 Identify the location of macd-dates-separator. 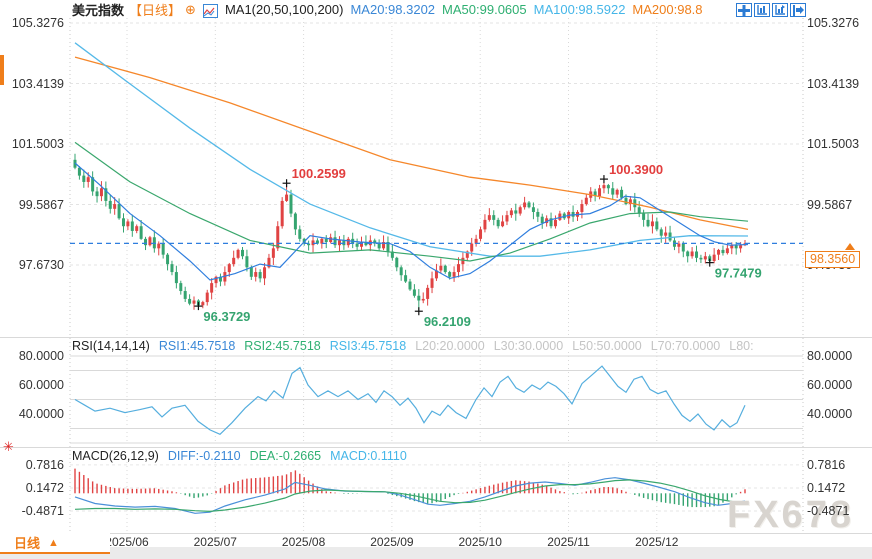
(436, 533).